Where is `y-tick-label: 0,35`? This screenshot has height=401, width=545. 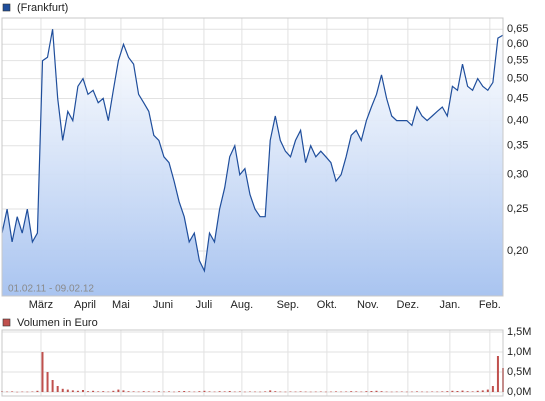
y-tick-label: 0,35 is located at coordinates (517, 146).